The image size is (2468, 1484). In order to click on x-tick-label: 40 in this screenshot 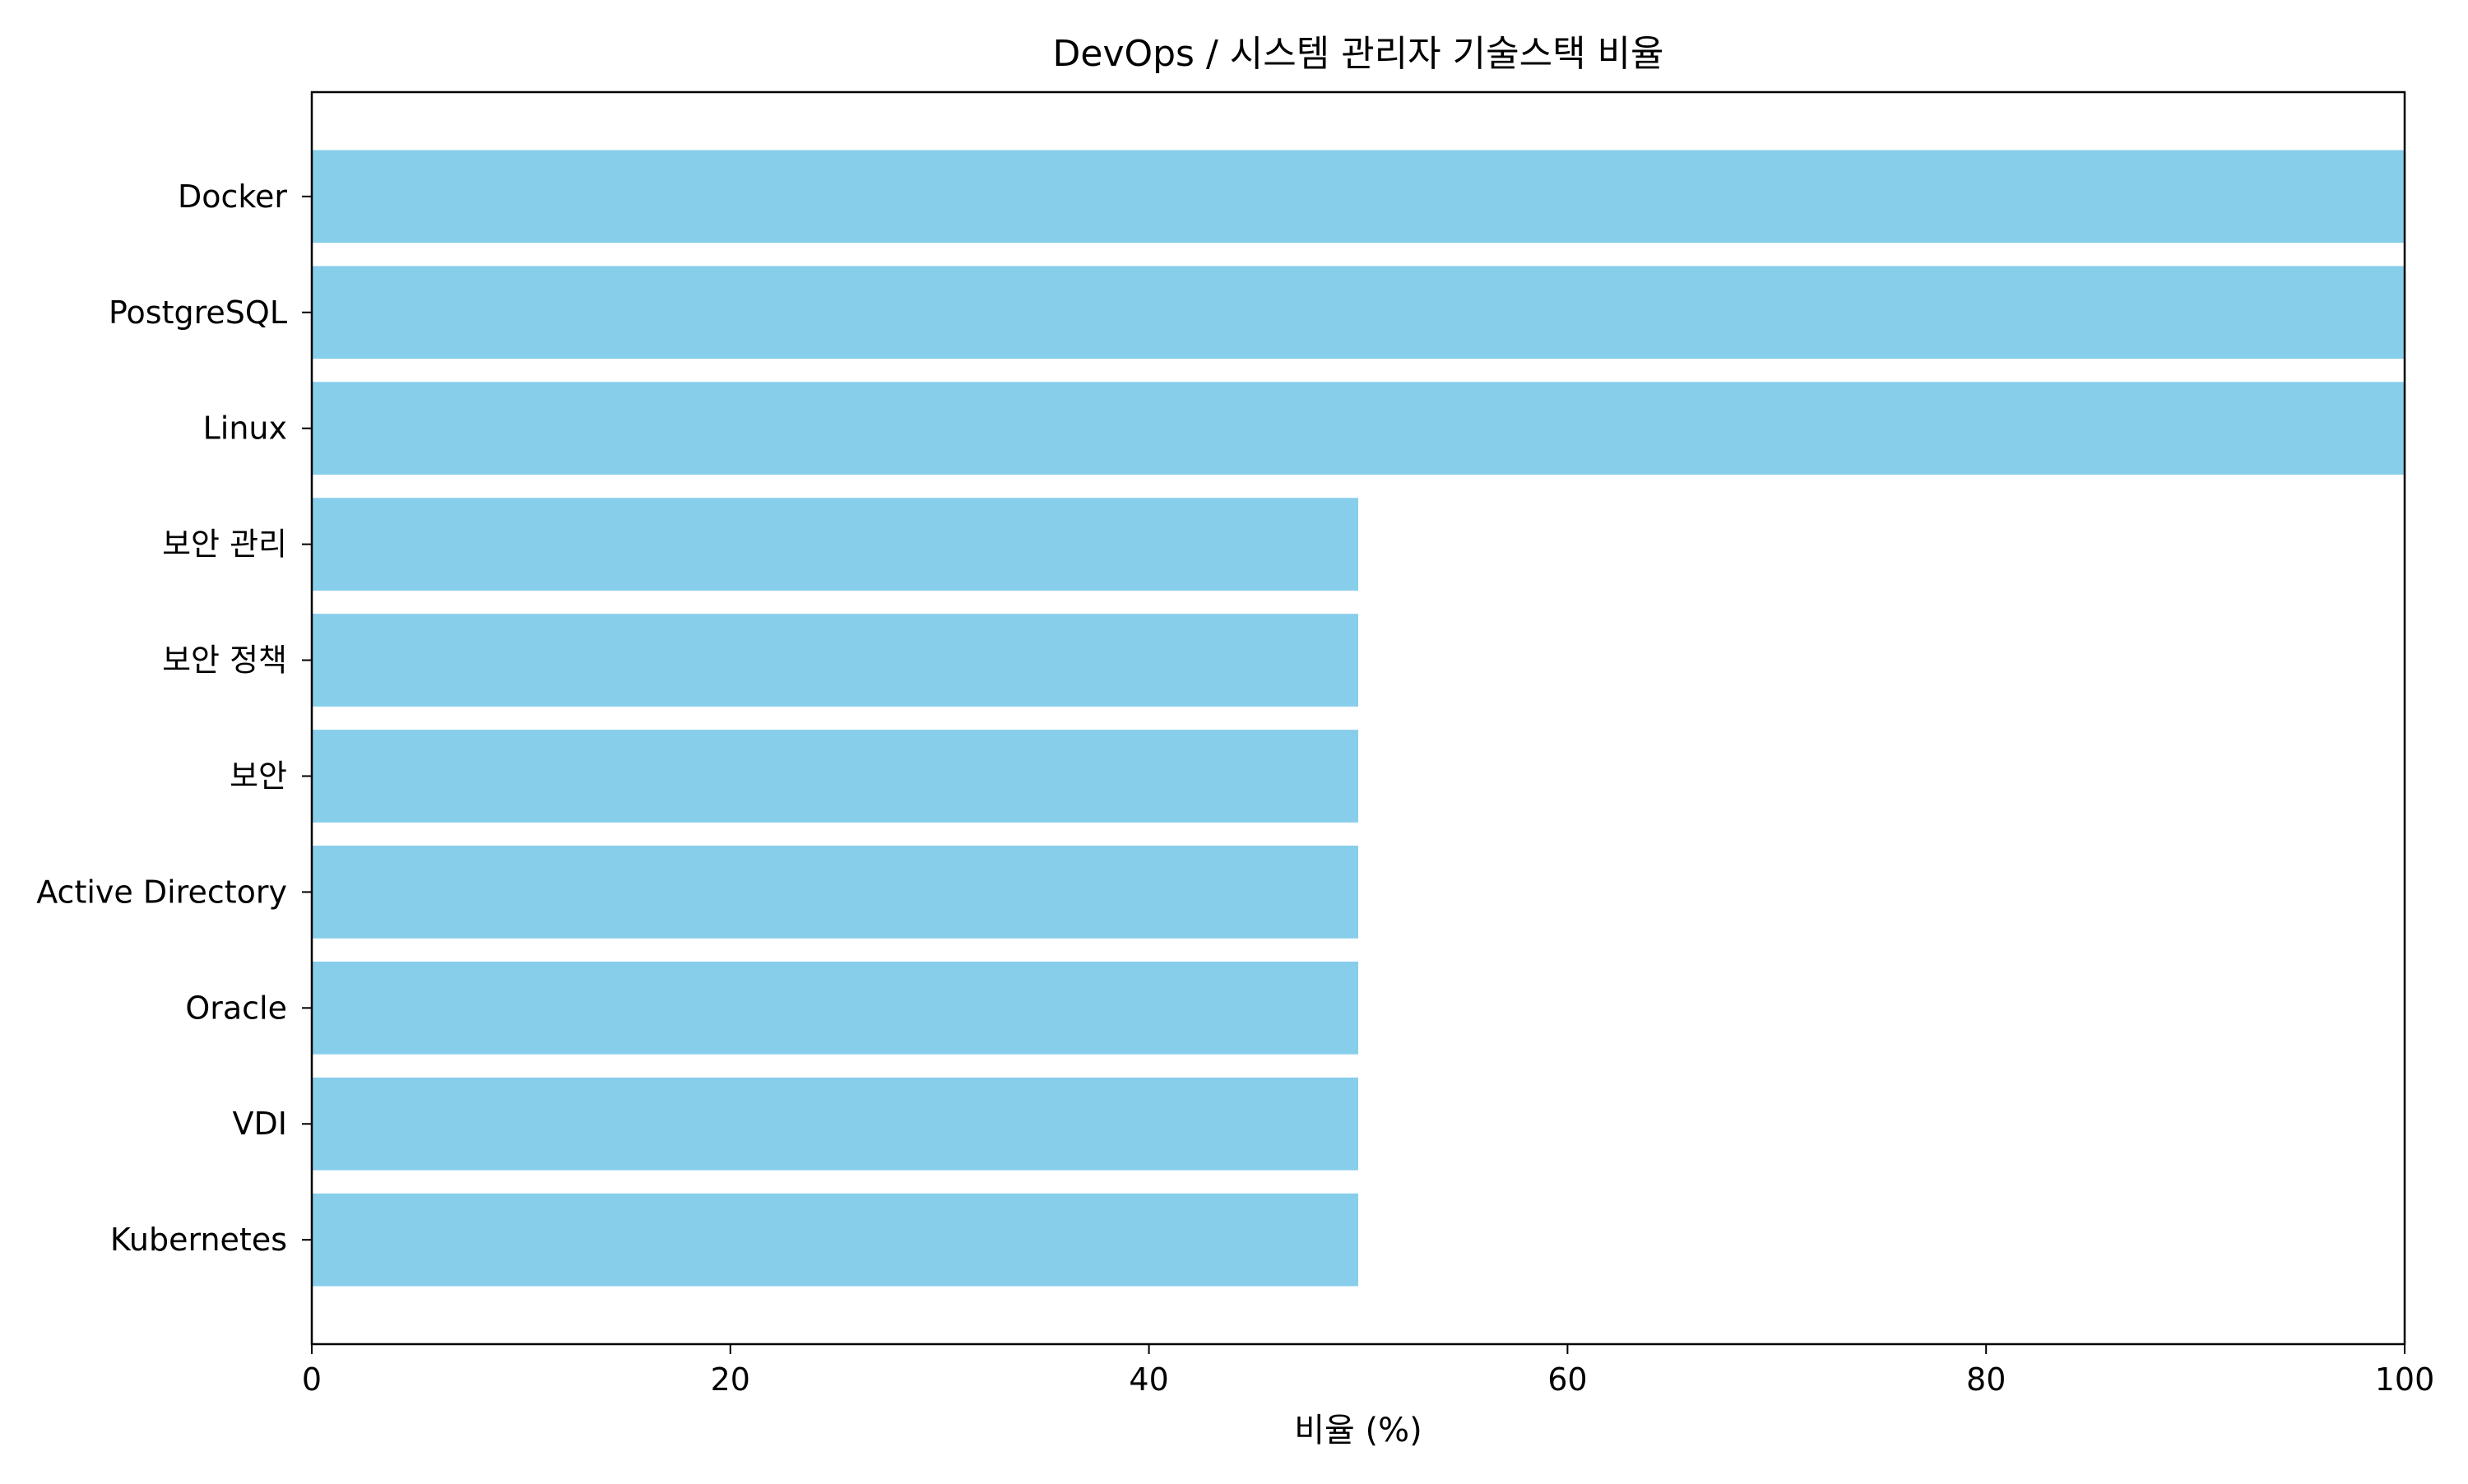, I will do `click(1148, 1379)`.